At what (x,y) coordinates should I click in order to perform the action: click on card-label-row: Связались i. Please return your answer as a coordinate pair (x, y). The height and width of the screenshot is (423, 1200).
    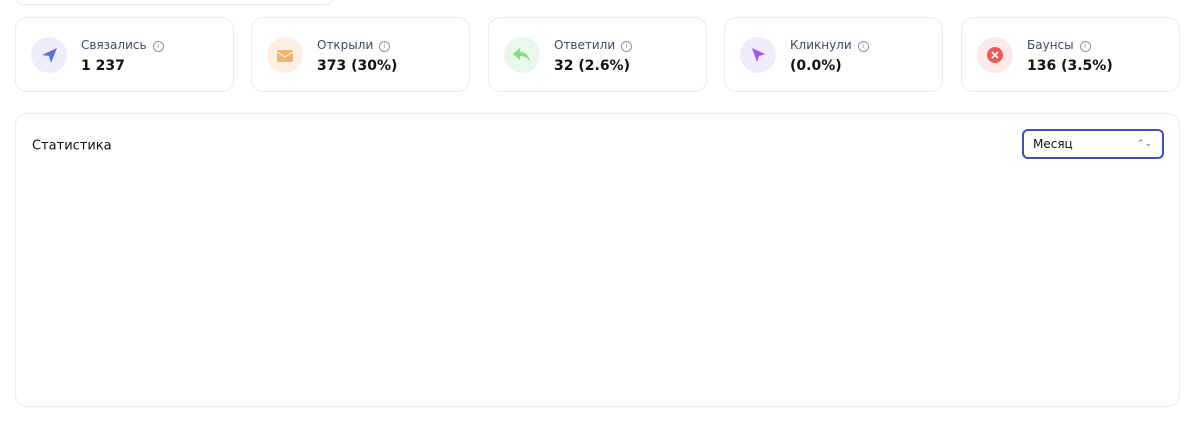
    Looking at the image, I should click on (122, 45).